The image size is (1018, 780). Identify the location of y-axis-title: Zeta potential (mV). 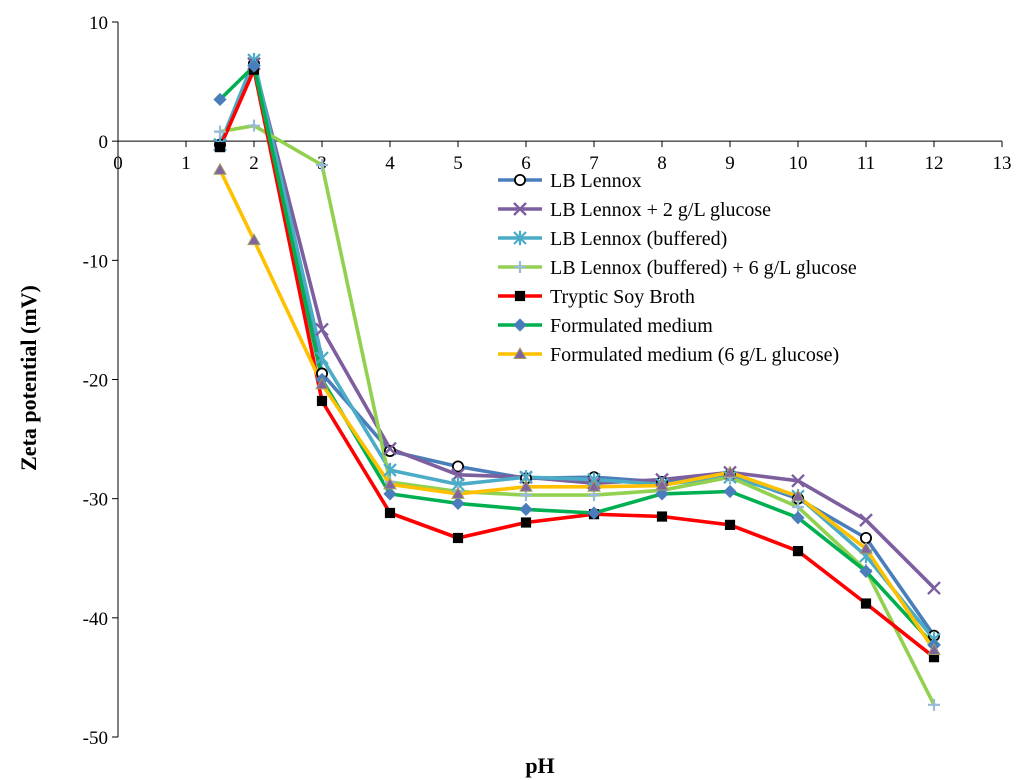
(28, 378).